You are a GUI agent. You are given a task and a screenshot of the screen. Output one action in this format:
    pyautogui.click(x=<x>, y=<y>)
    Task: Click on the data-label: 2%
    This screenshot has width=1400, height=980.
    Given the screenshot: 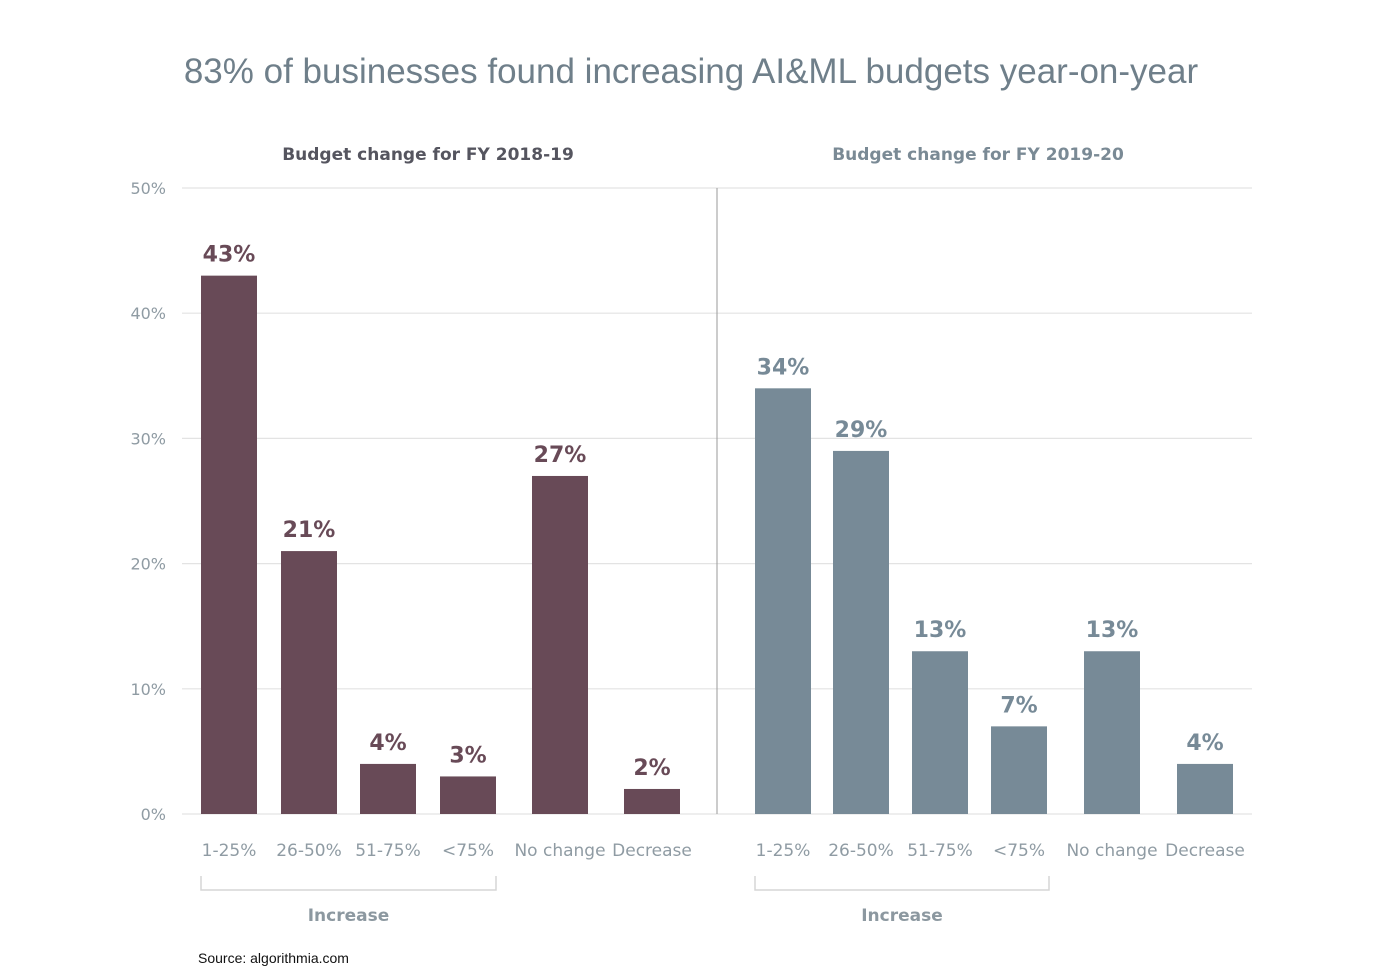 What is the action you would take?
    pyautogui.click(x=651, y=768)
    